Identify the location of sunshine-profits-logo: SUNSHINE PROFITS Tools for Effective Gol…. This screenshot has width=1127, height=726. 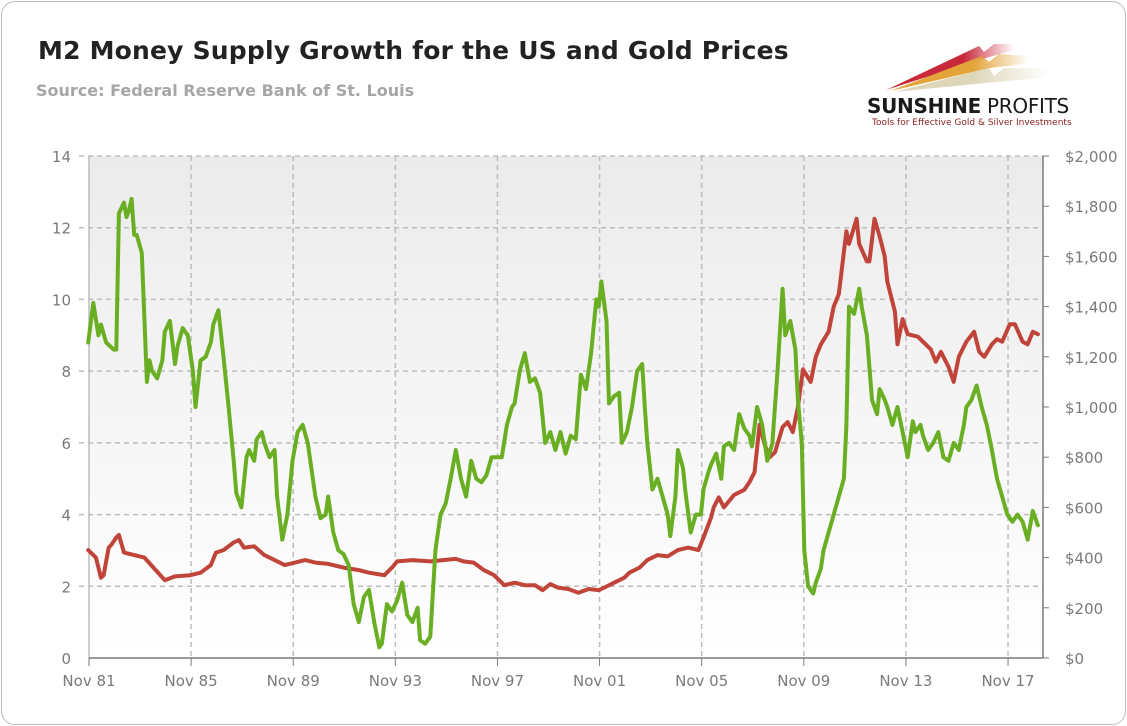
(989, 83).